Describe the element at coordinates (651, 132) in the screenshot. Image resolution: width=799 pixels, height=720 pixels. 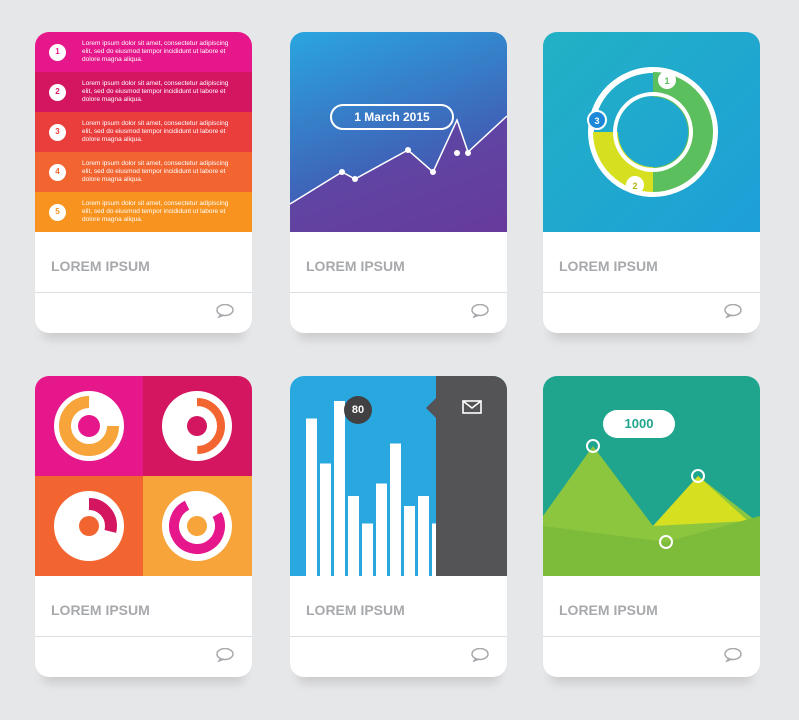
I see `donut-chart: 1 2 3` at that location.